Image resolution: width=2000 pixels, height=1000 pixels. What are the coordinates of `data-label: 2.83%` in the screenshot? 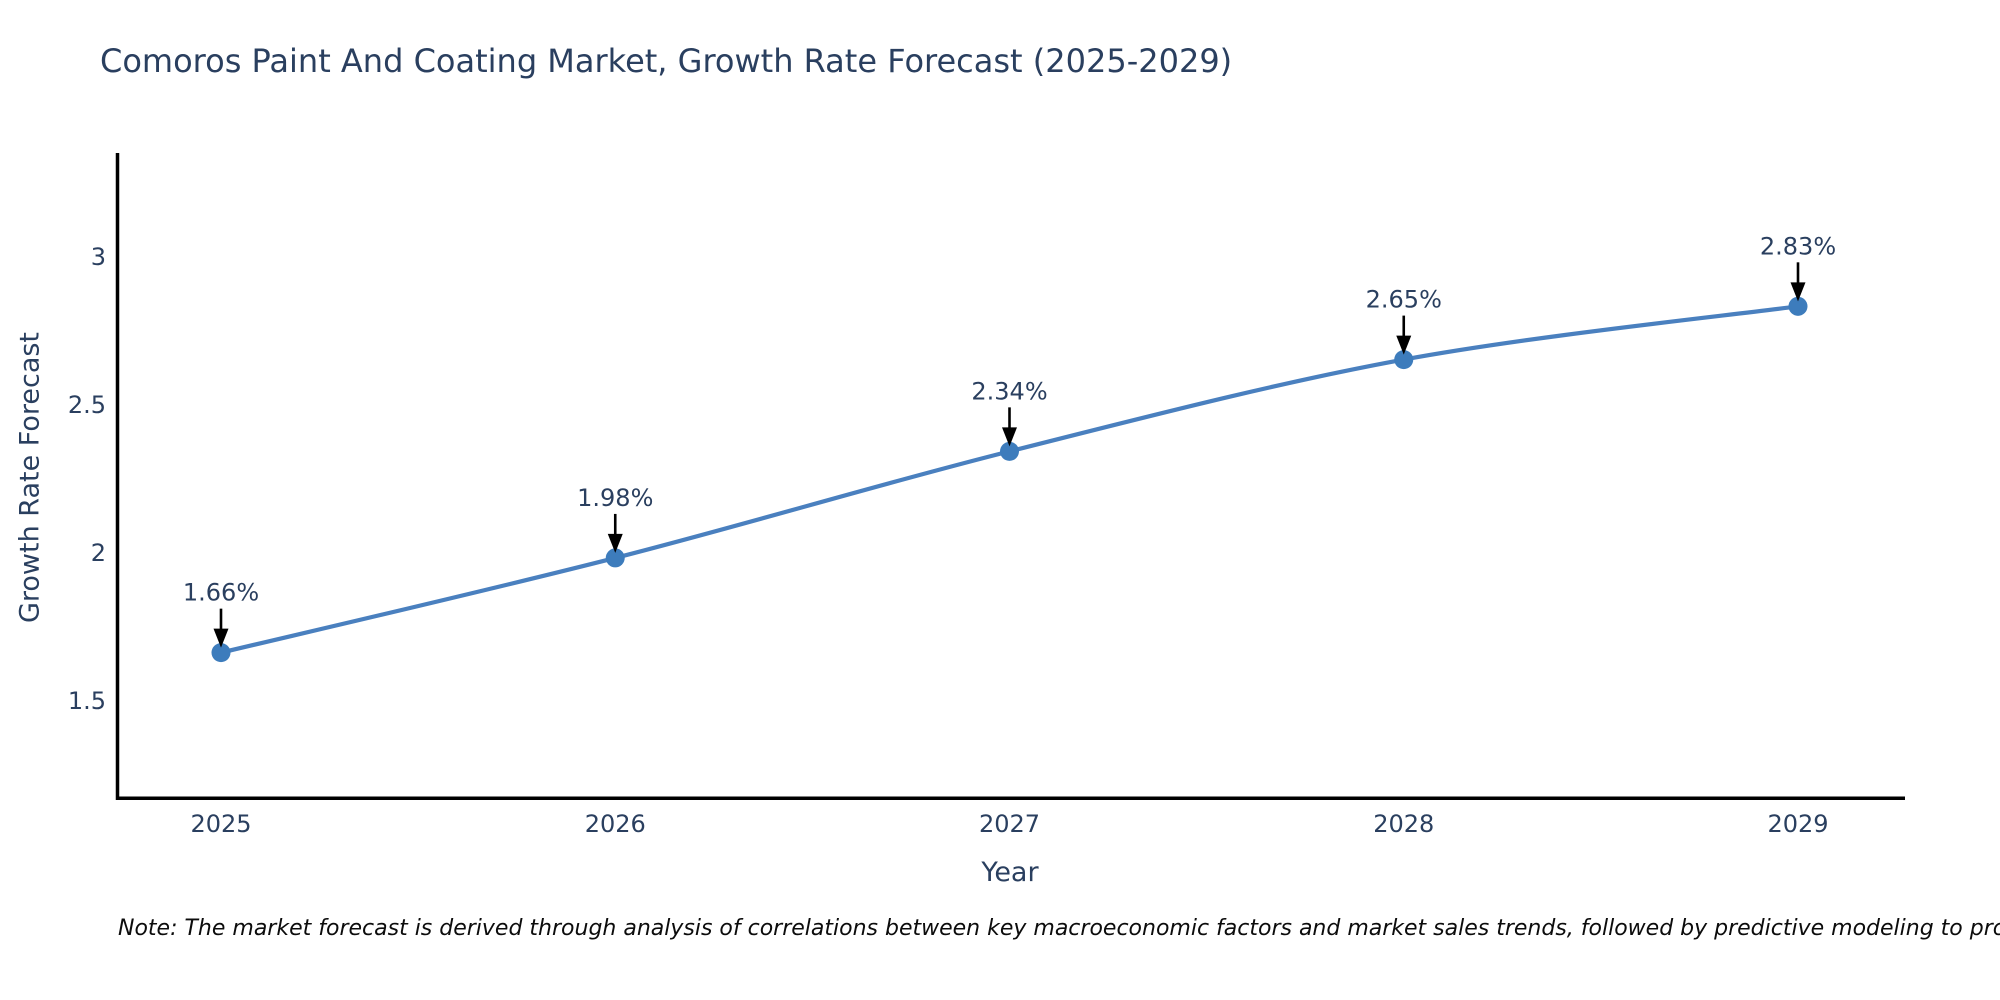 It's located at (1798, 246).